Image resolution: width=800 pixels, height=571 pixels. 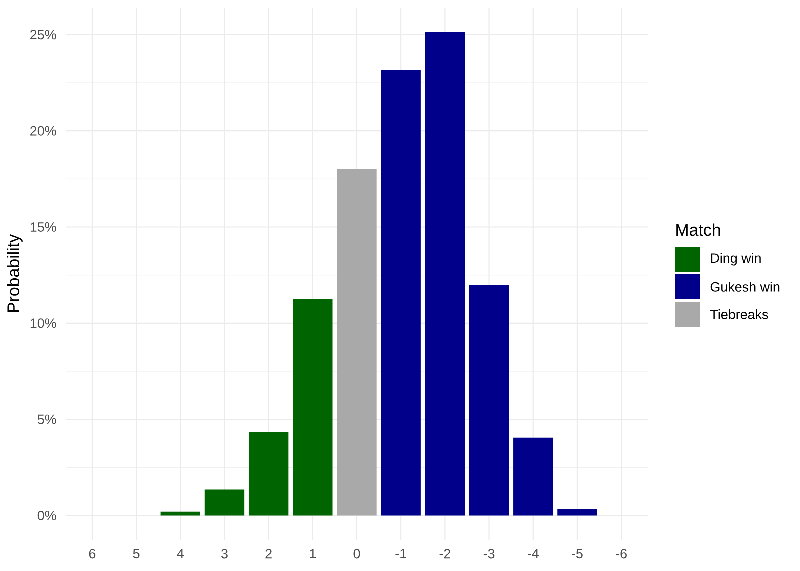 I want to click on x-tick-label: 6, so click(x=92, y=554).